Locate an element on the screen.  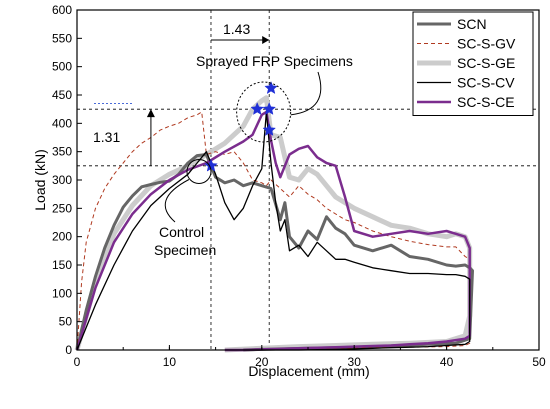
legend: SCN SC-S-GV SC-S-GE SC-S-CV SC-S-CE is located at coordinates (473, 63).